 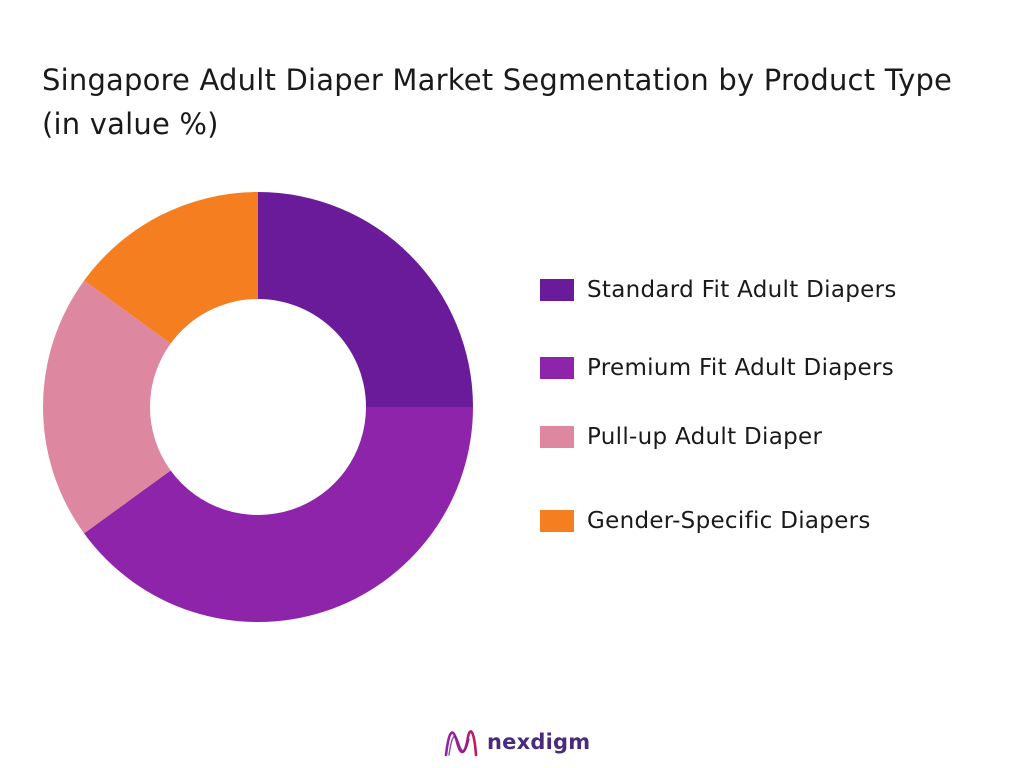 What do you see at coordinates (539, 742) in the screenshot?
I see `brand-name: nexdigm` at bounding box center [539, 742].